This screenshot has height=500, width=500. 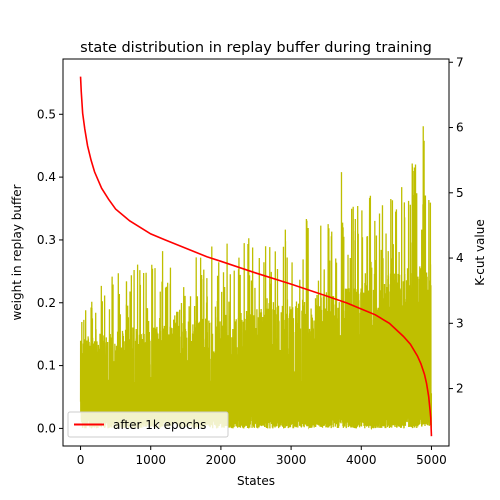 I want to click on x-tick-label: 0, so click(x=81, y=460).